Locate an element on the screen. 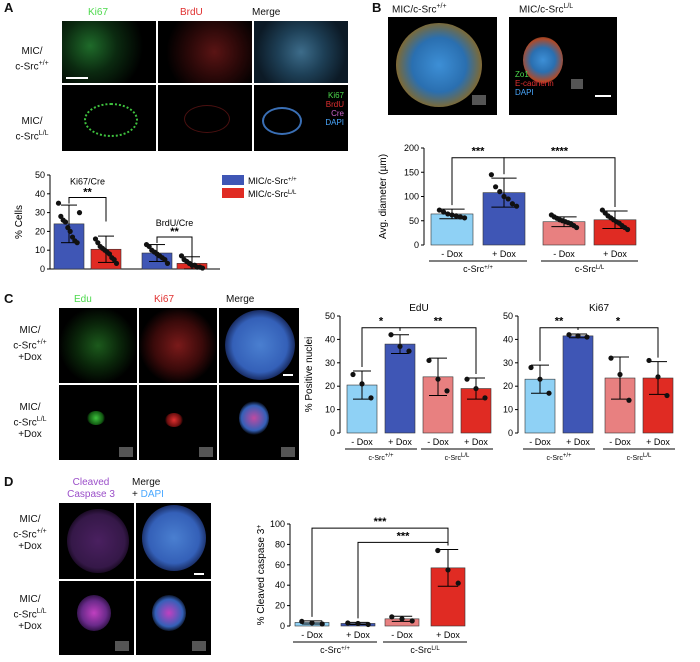 The width and height of the screenshot is (700, 662). d-merge-wt-acinus is located at coordinates (174, 538).